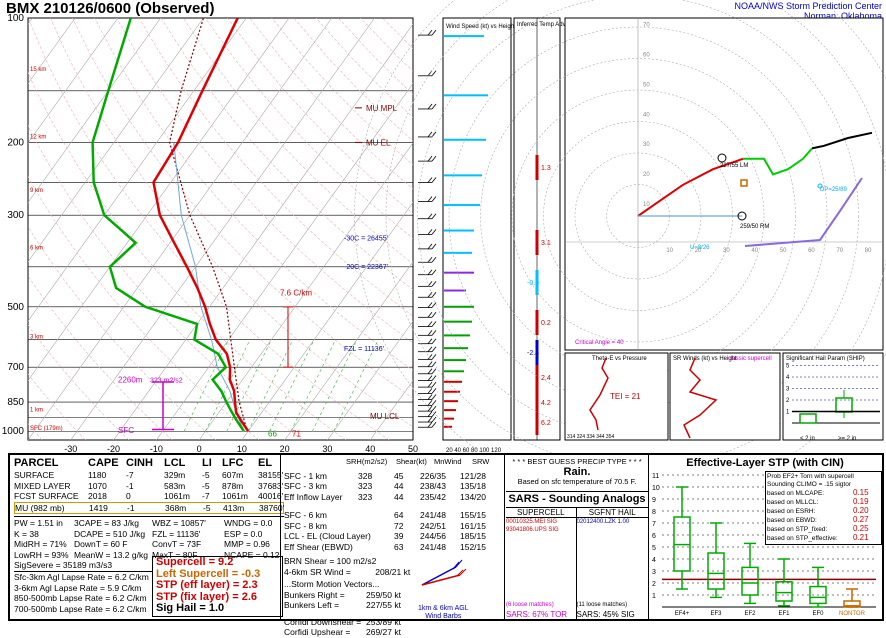 This screenshot has width=886, height=638. I want to click on pressure-tick: 1000, so click(13, 431).